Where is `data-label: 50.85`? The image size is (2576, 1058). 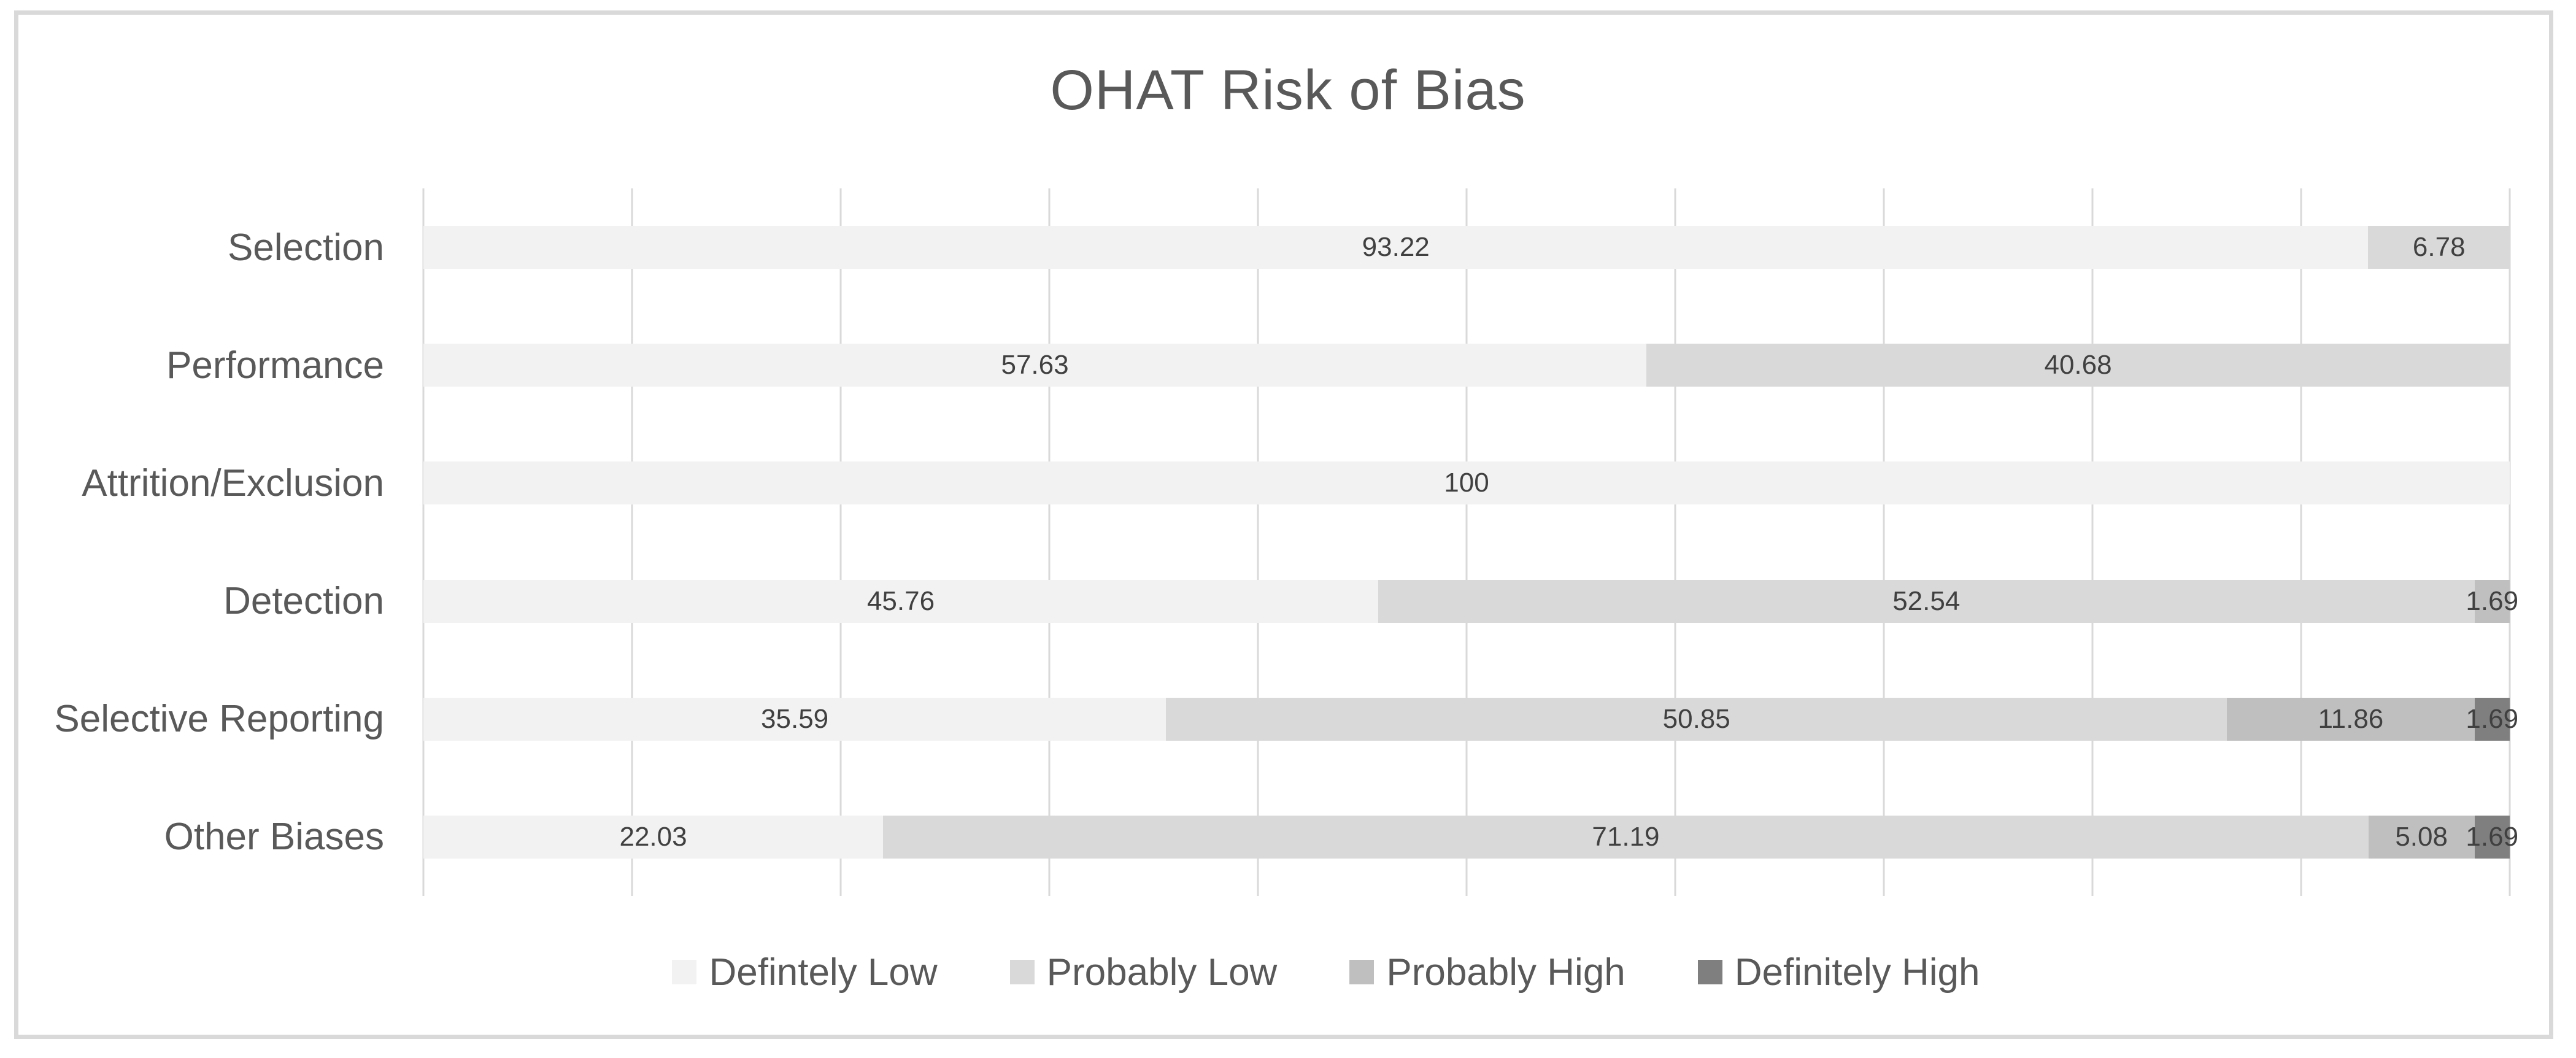 data-label: 50.85 is located at coordinates (1696, 718).